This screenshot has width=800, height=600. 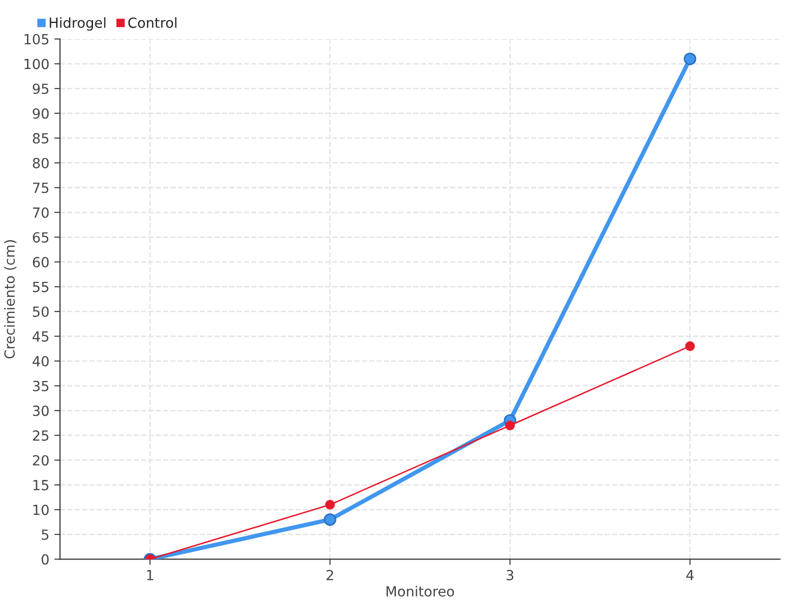 I want to click on y-axis-title: Crecimiento (cm), so click(x=10, y=299).